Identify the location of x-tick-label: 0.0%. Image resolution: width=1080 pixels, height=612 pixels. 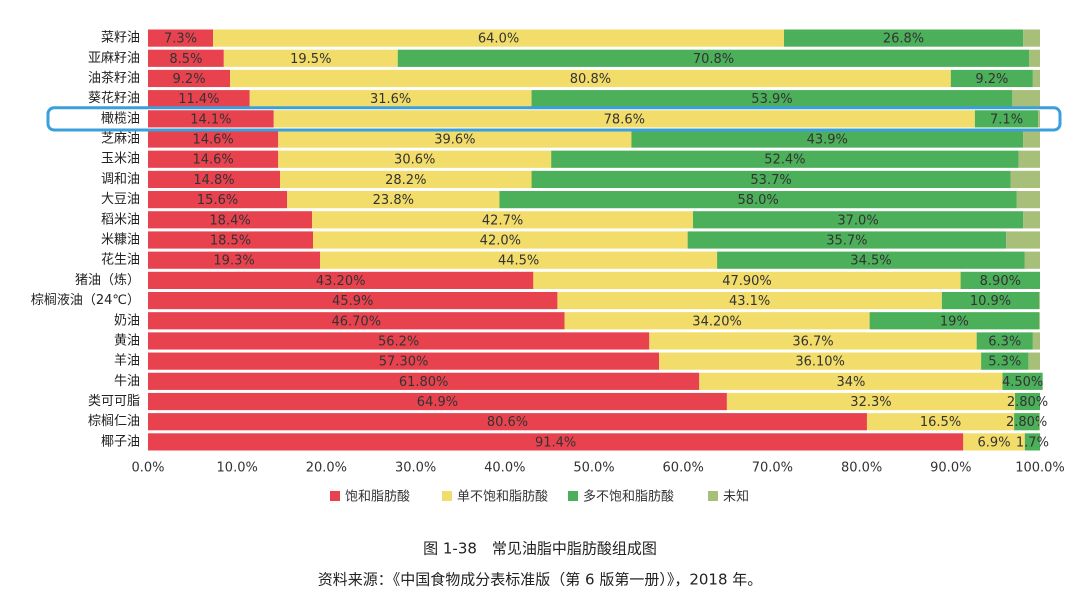
(147, 468).